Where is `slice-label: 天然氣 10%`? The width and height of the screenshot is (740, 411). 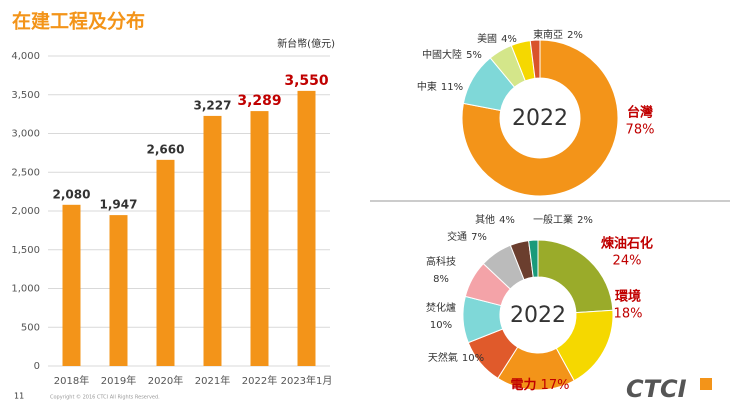 slice-label: 天然氣 10% is located at coordinates (456, 357).